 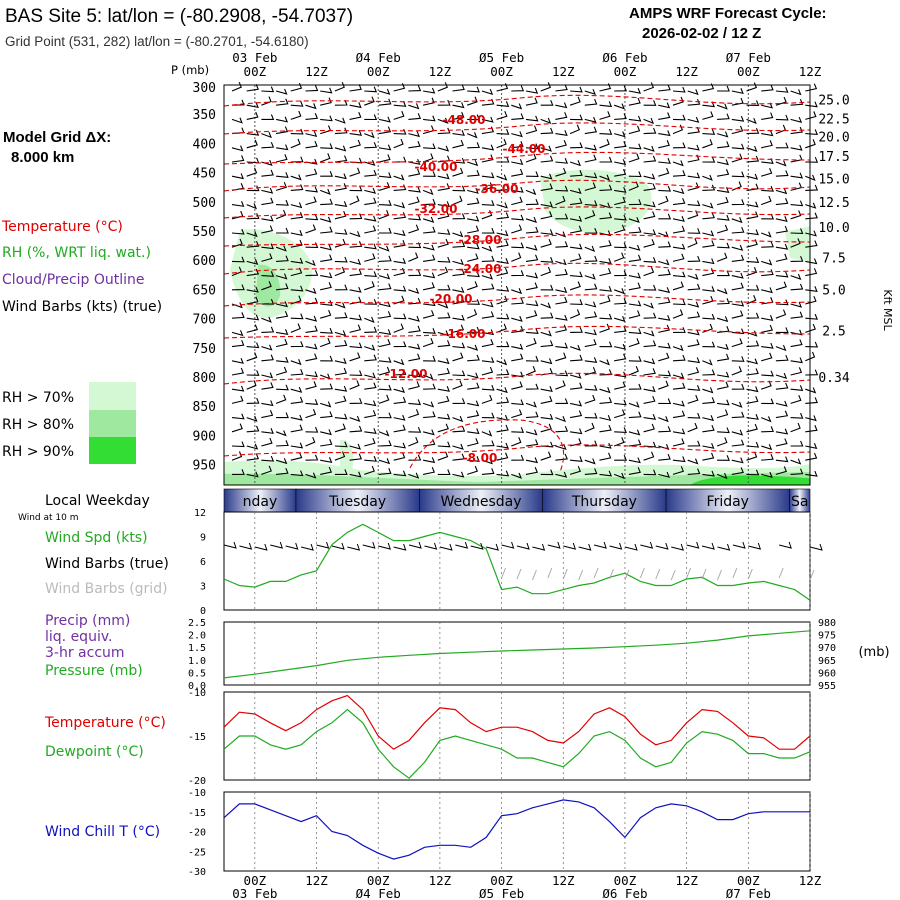 What do you see at coordinates (728, 502) in the screenshot?
I see `weekday-label: Friday` at bounding box center [728, 502].